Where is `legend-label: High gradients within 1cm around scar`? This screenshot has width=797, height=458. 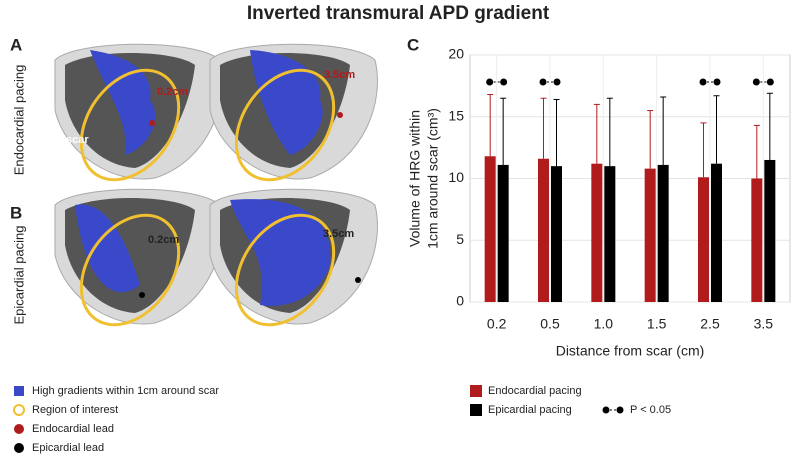
legend-label: High gradients within 1cm around scar is located at coordinates (125, 391).